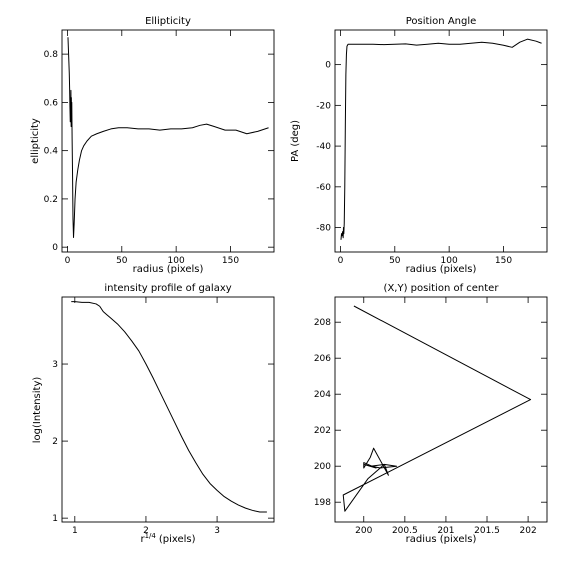  I want to click on y-tick-label: 206, so click(322, 359).